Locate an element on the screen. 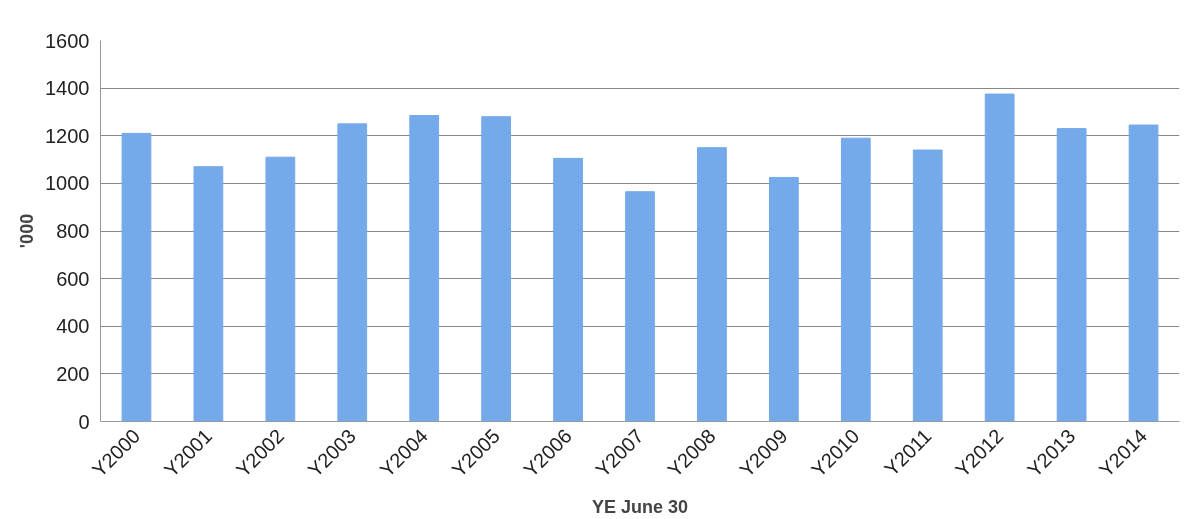  y-tick-label: 800 is located at coordinates (73, 231).